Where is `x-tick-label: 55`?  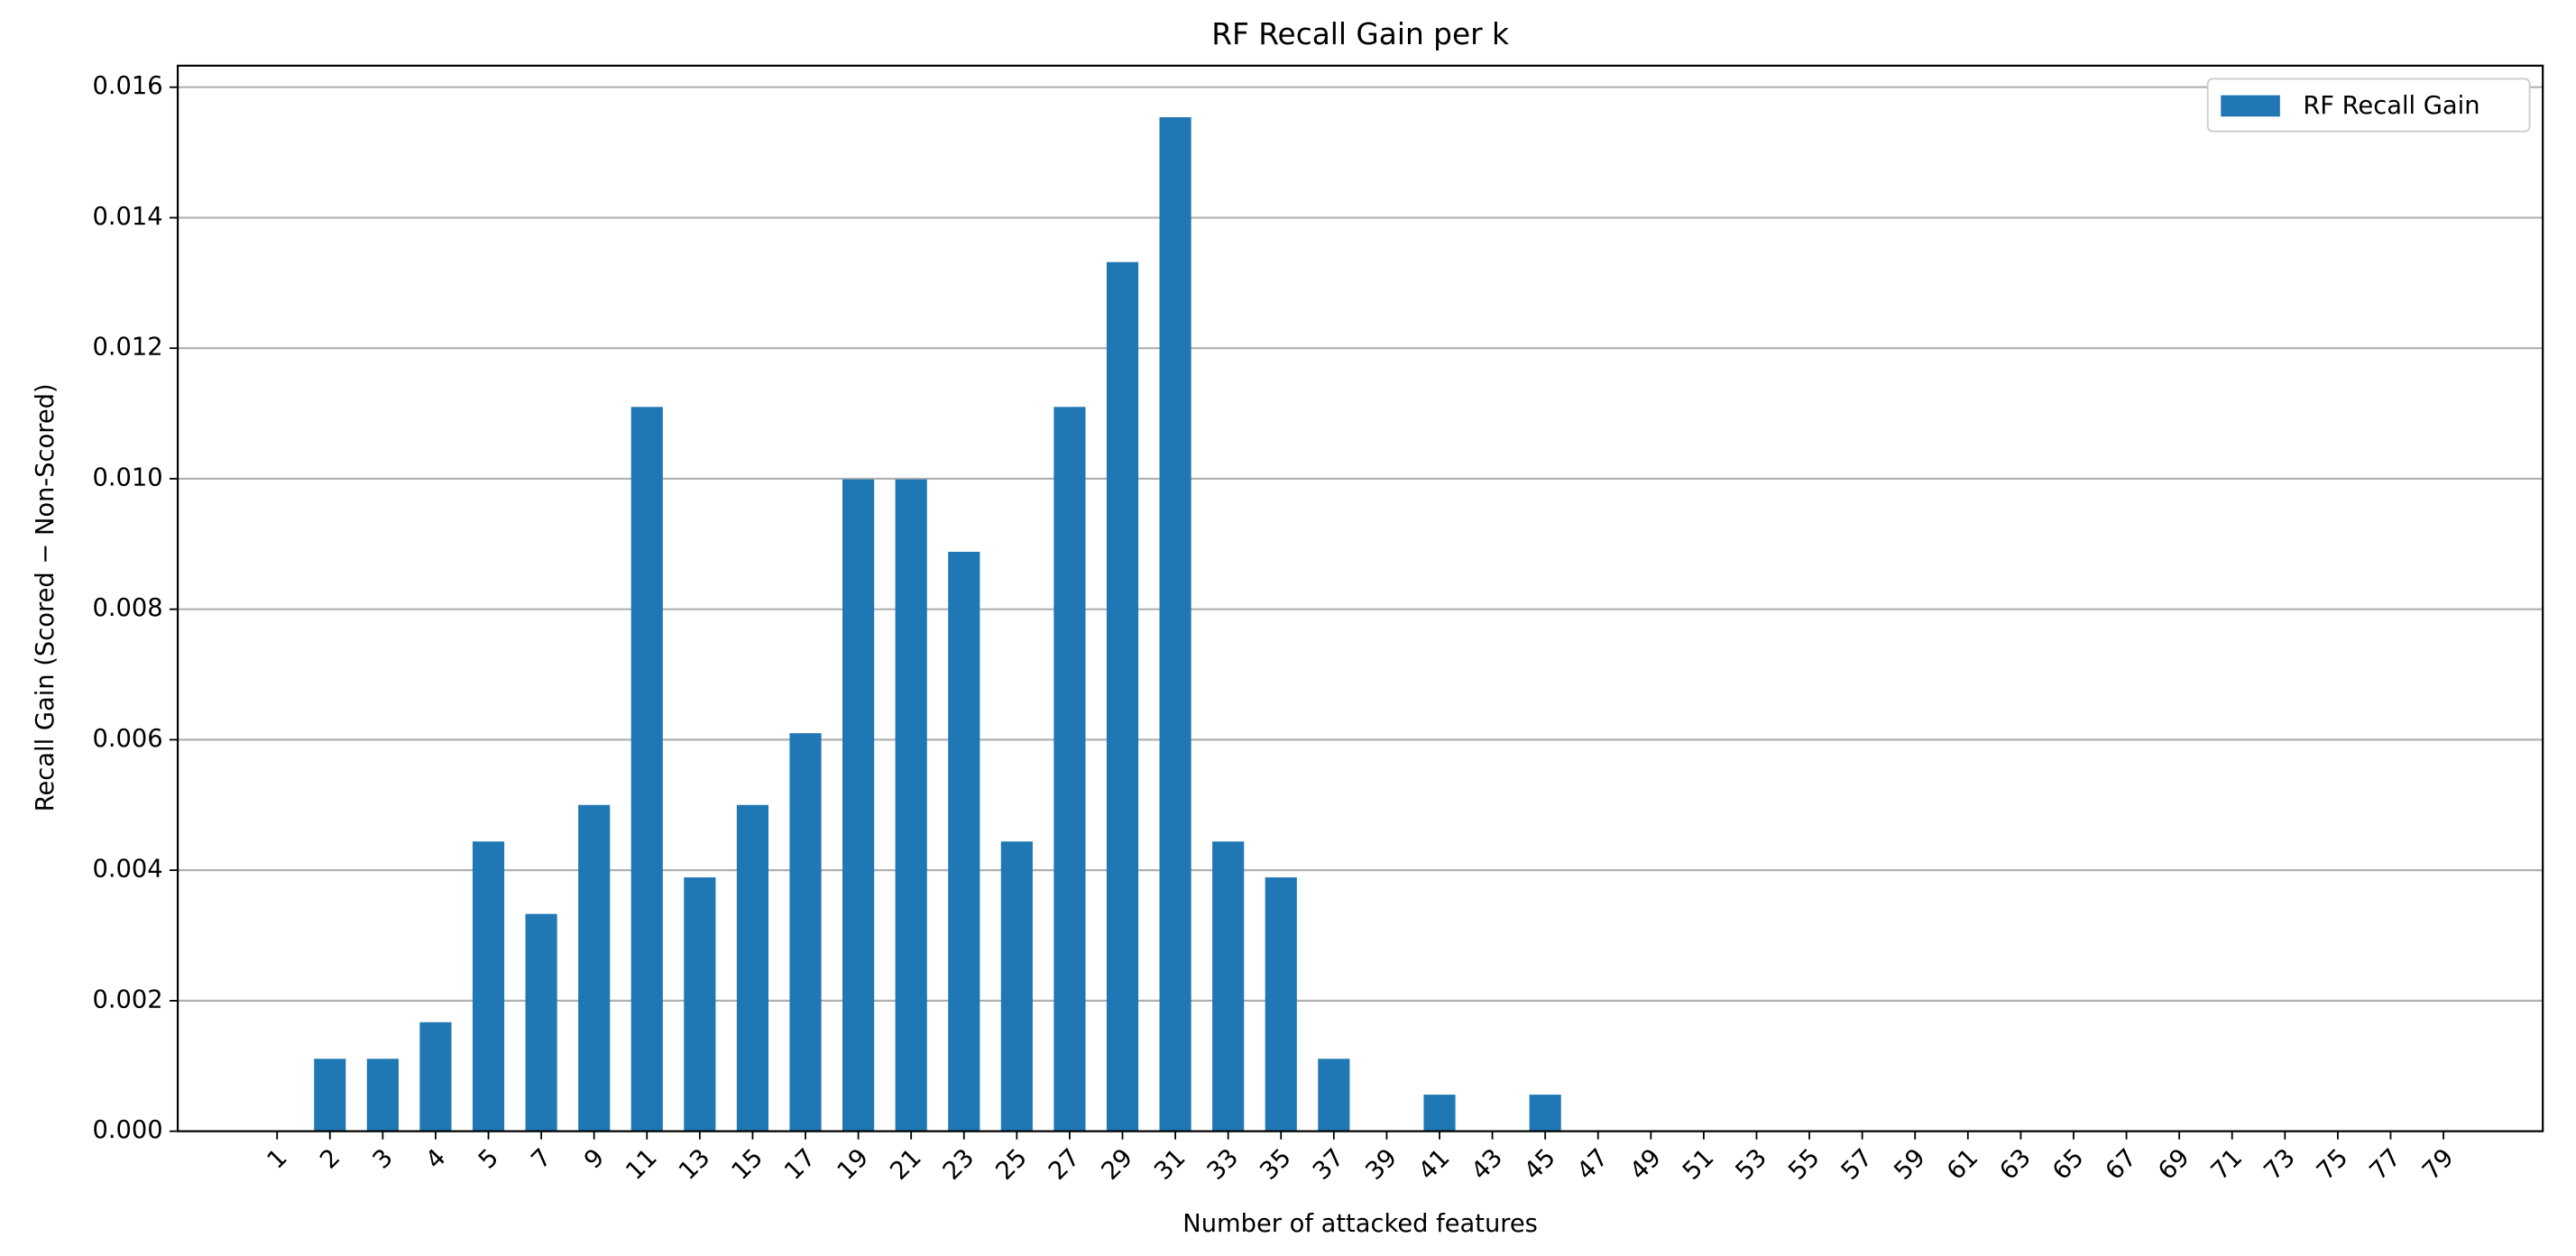 x-tick-label: 55 is located at coordinates (1804, 1164).